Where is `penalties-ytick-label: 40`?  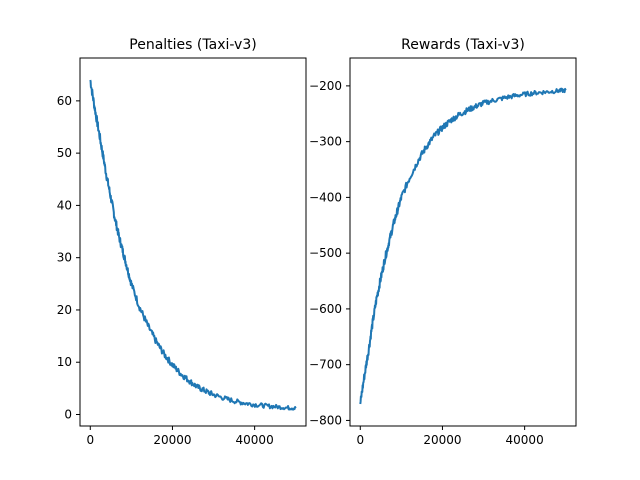
penalties-ytick-label: 40 is located at coordinates (64, 205).